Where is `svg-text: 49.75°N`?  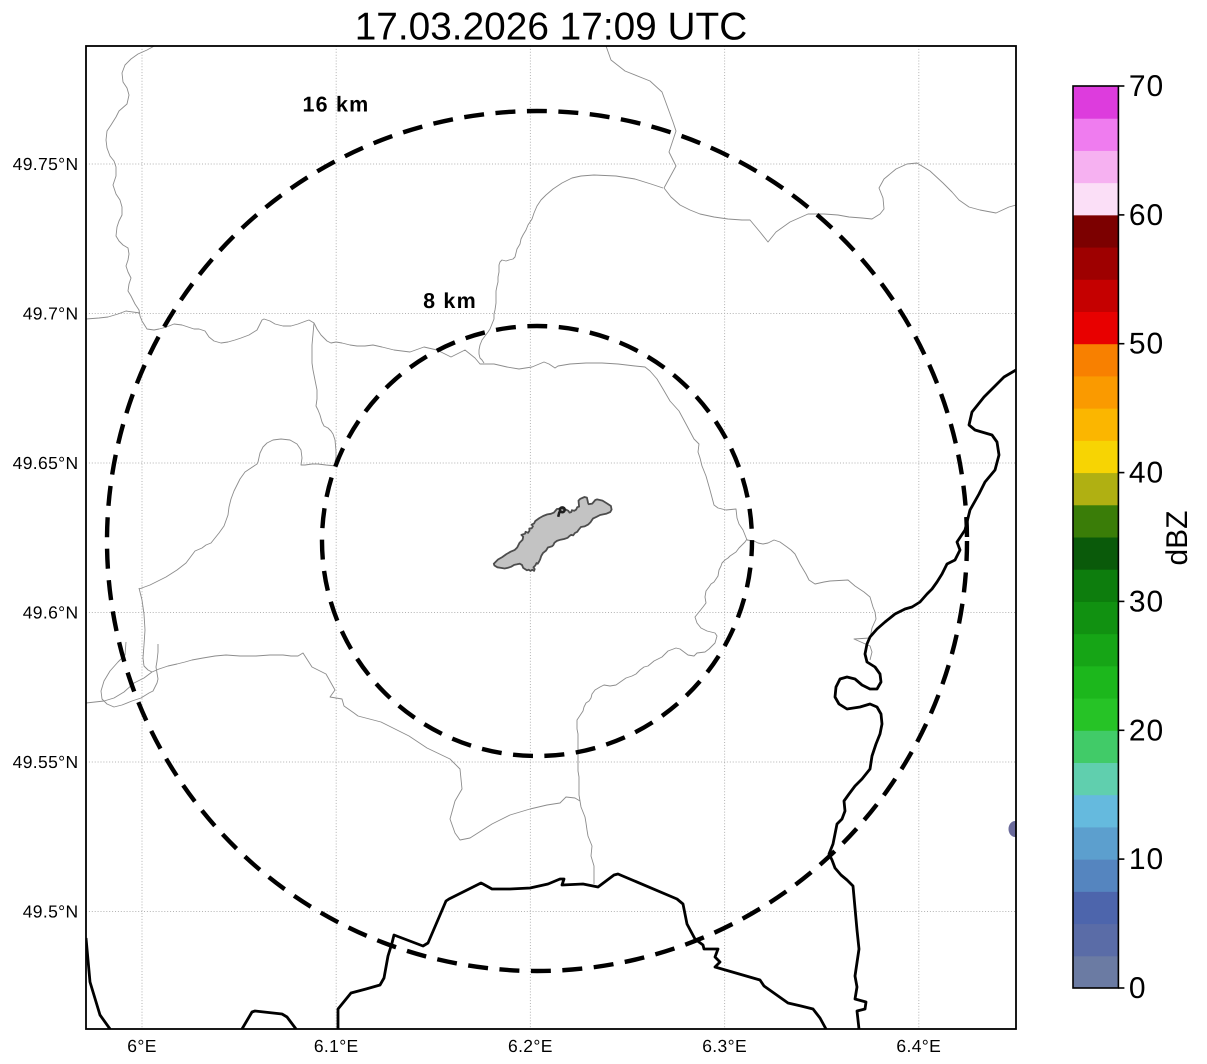
svg-text: 49.75°N is located at coordinates (46, 164).